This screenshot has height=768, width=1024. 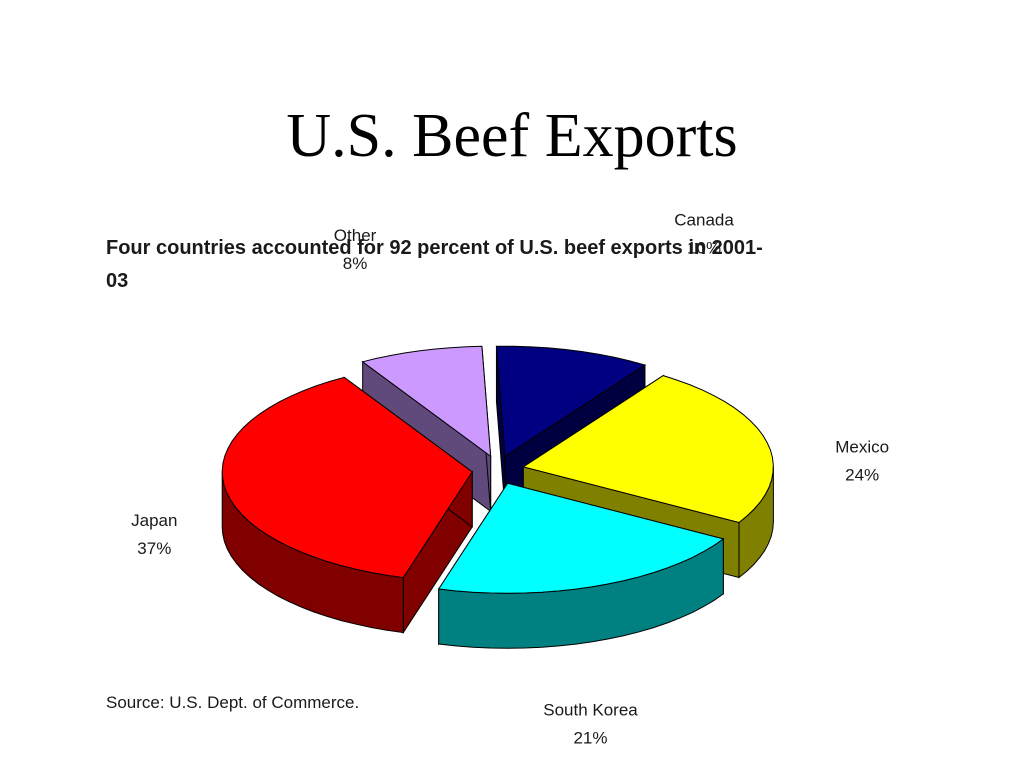 What do you see at coordinates (154, 520) in the screenshot?
I see `slice-label-japan: Japan` at bounding box center [154, 520].